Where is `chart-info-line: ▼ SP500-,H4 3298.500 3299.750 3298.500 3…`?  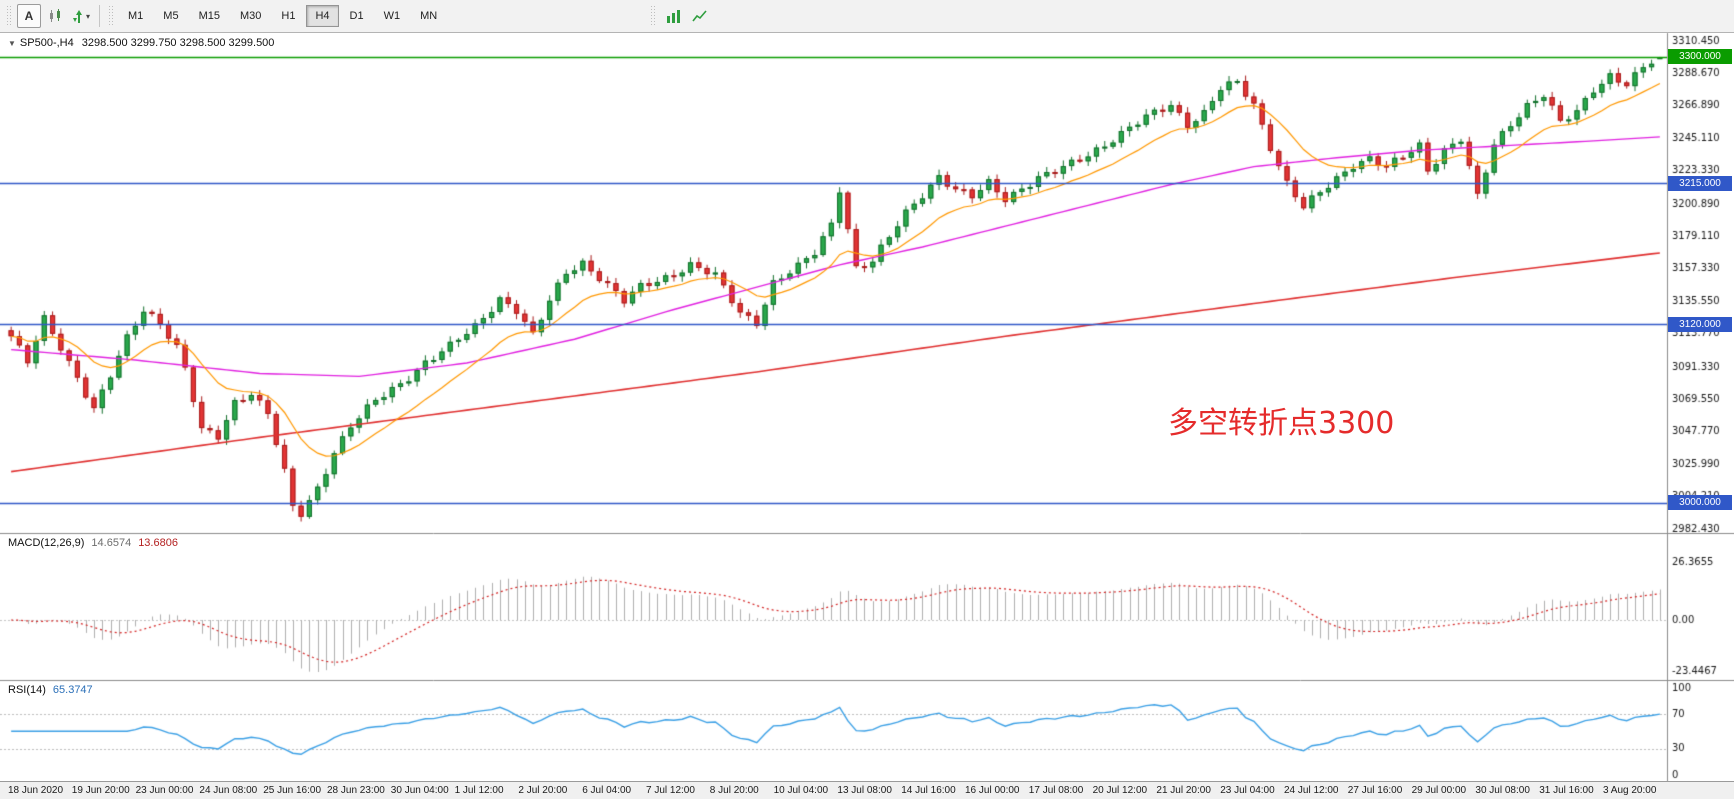
chart-info-line: ▼ SP500-,H4 3298.500 3299.750 3298.500 3… is located at coordinates (141, 43).